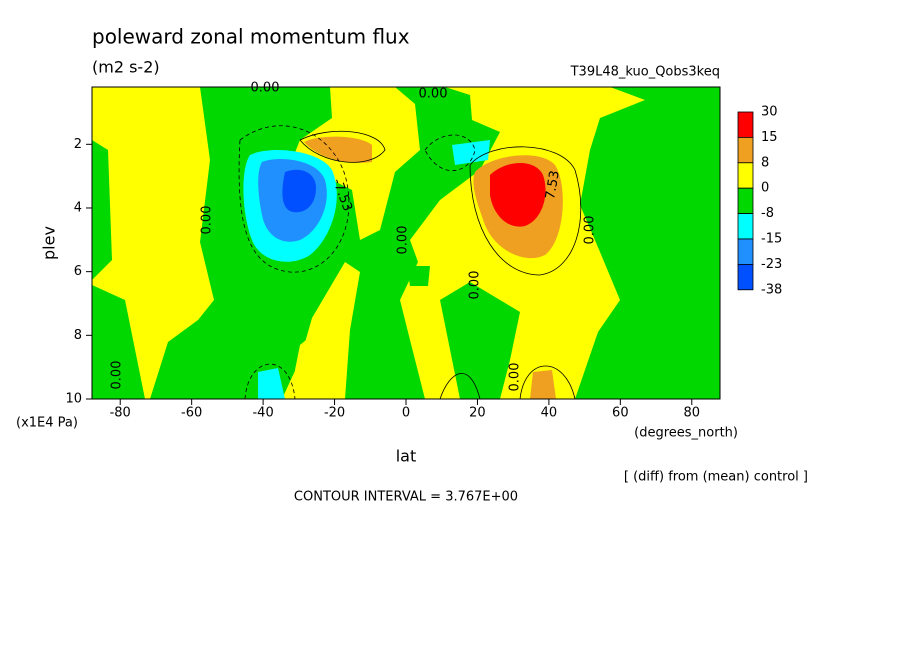 This screenshot has width=904, height=654. What do you see at coordinates (549, 413) in the screenshot?
I see `x-tick-label: 40` at bounding box center [549, 413].